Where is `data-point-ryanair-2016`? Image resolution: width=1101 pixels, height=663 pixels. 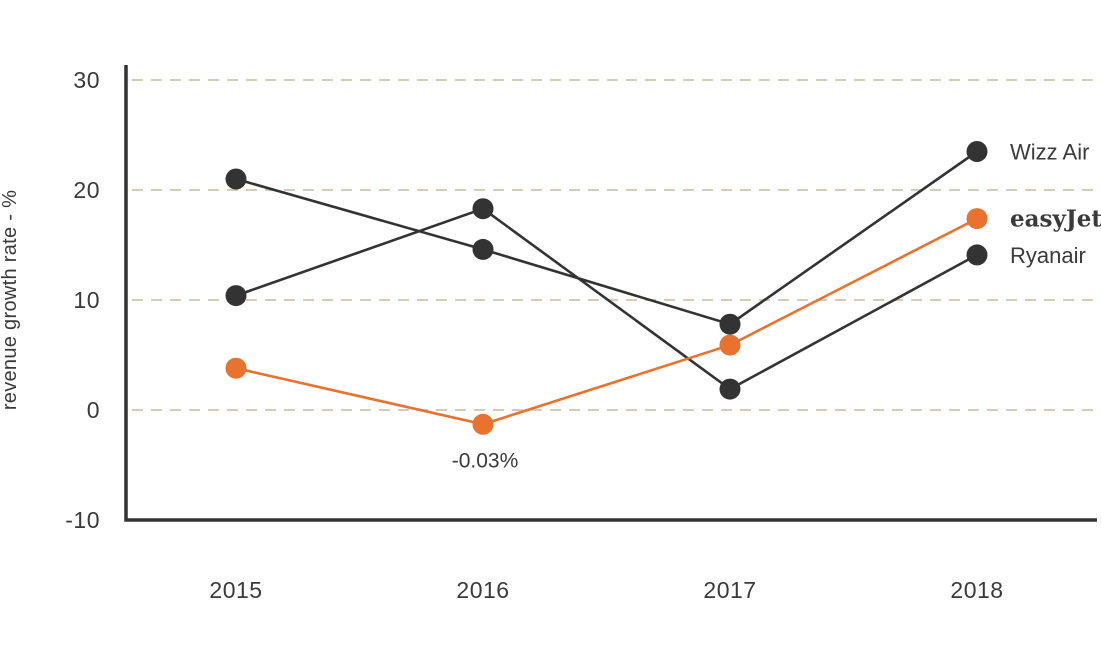 data-point-ryanair-2016 is located at coordinates (483, 209).